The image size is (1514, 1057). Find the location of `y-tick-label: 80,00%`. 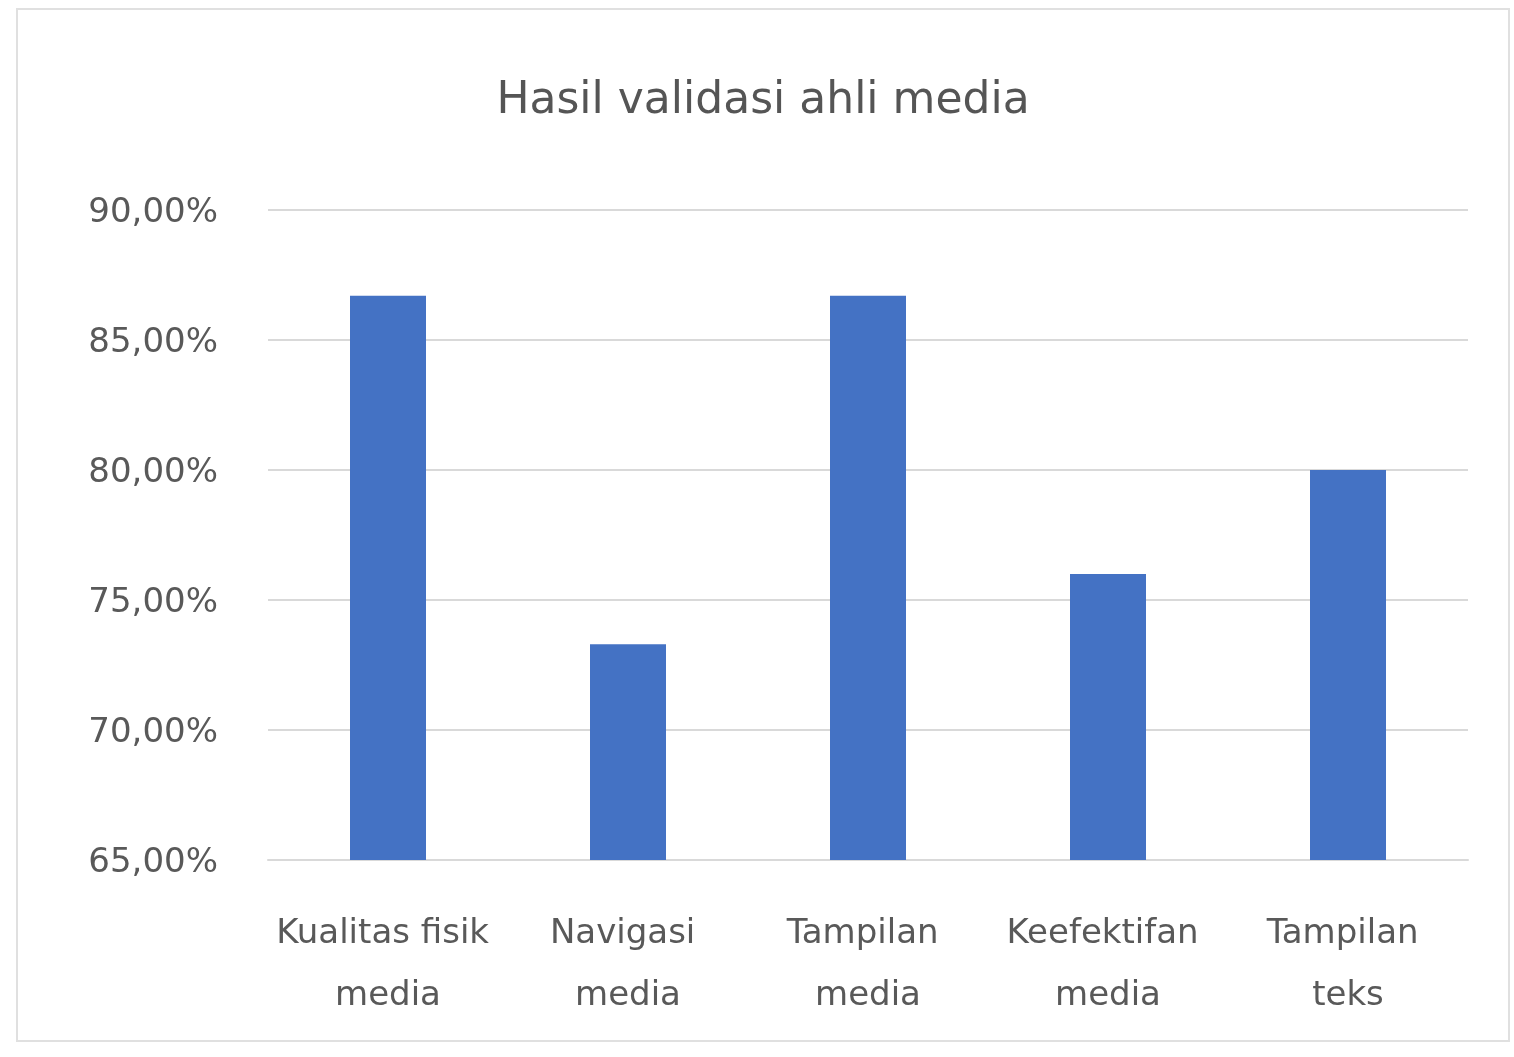

y-tick-label: 80,00% is located at coordinates (153, 470).